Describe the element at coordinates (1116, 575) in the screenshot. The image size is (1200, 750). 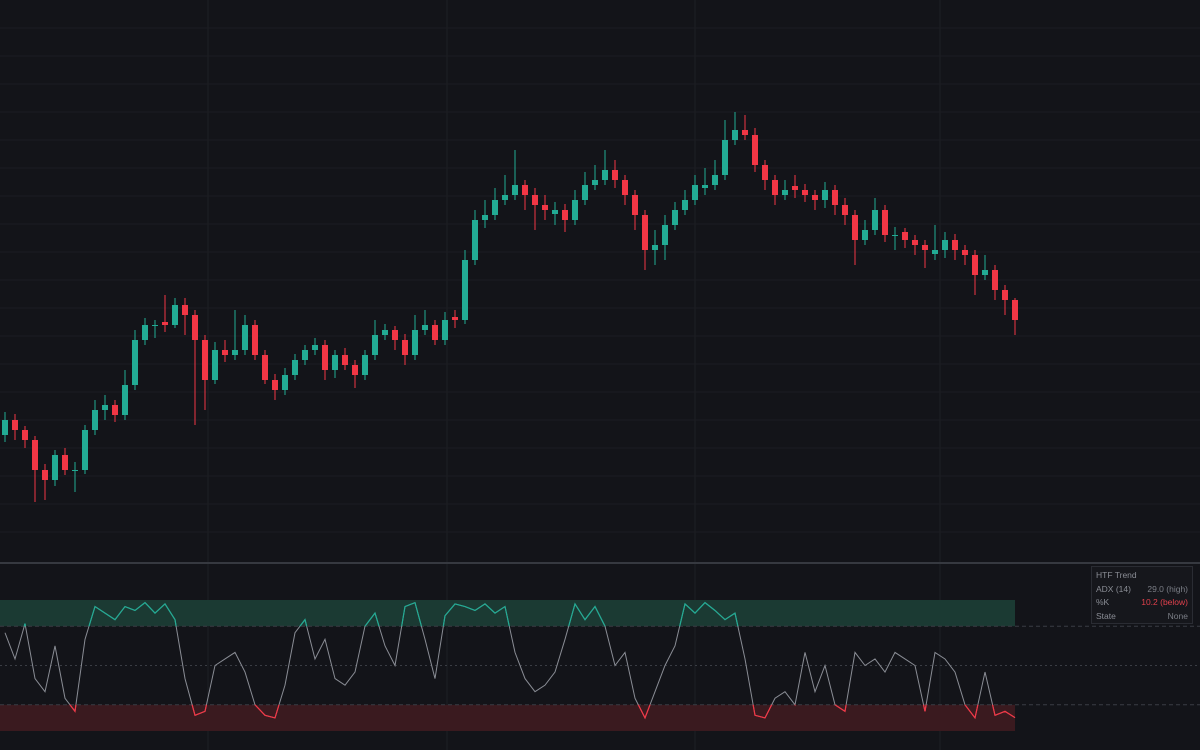
I see `panel-title: HTF Trend` at that location.